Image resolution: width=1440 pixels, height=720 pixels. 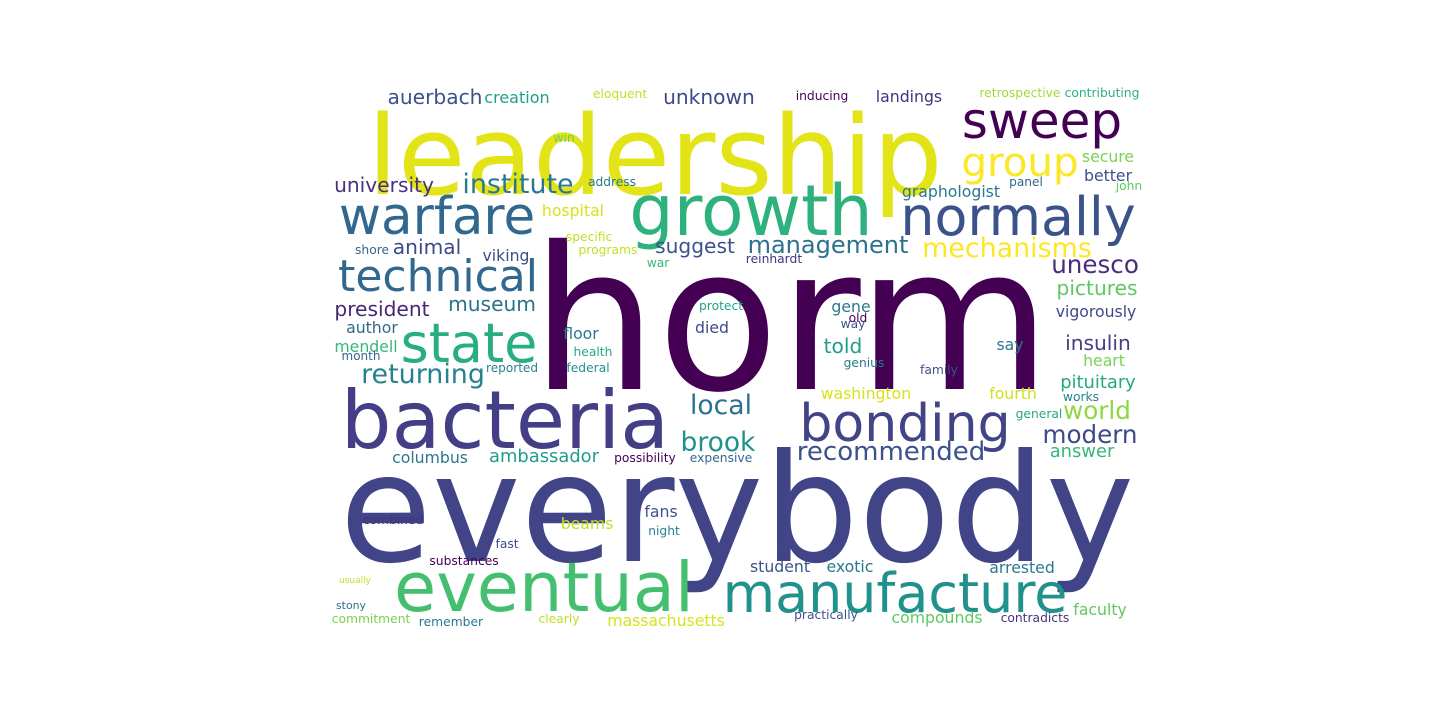 What do you see at coordinates (645, 458) in the screenshot?
I see `word-possibility: possibility` at bounding box center [645, 458].